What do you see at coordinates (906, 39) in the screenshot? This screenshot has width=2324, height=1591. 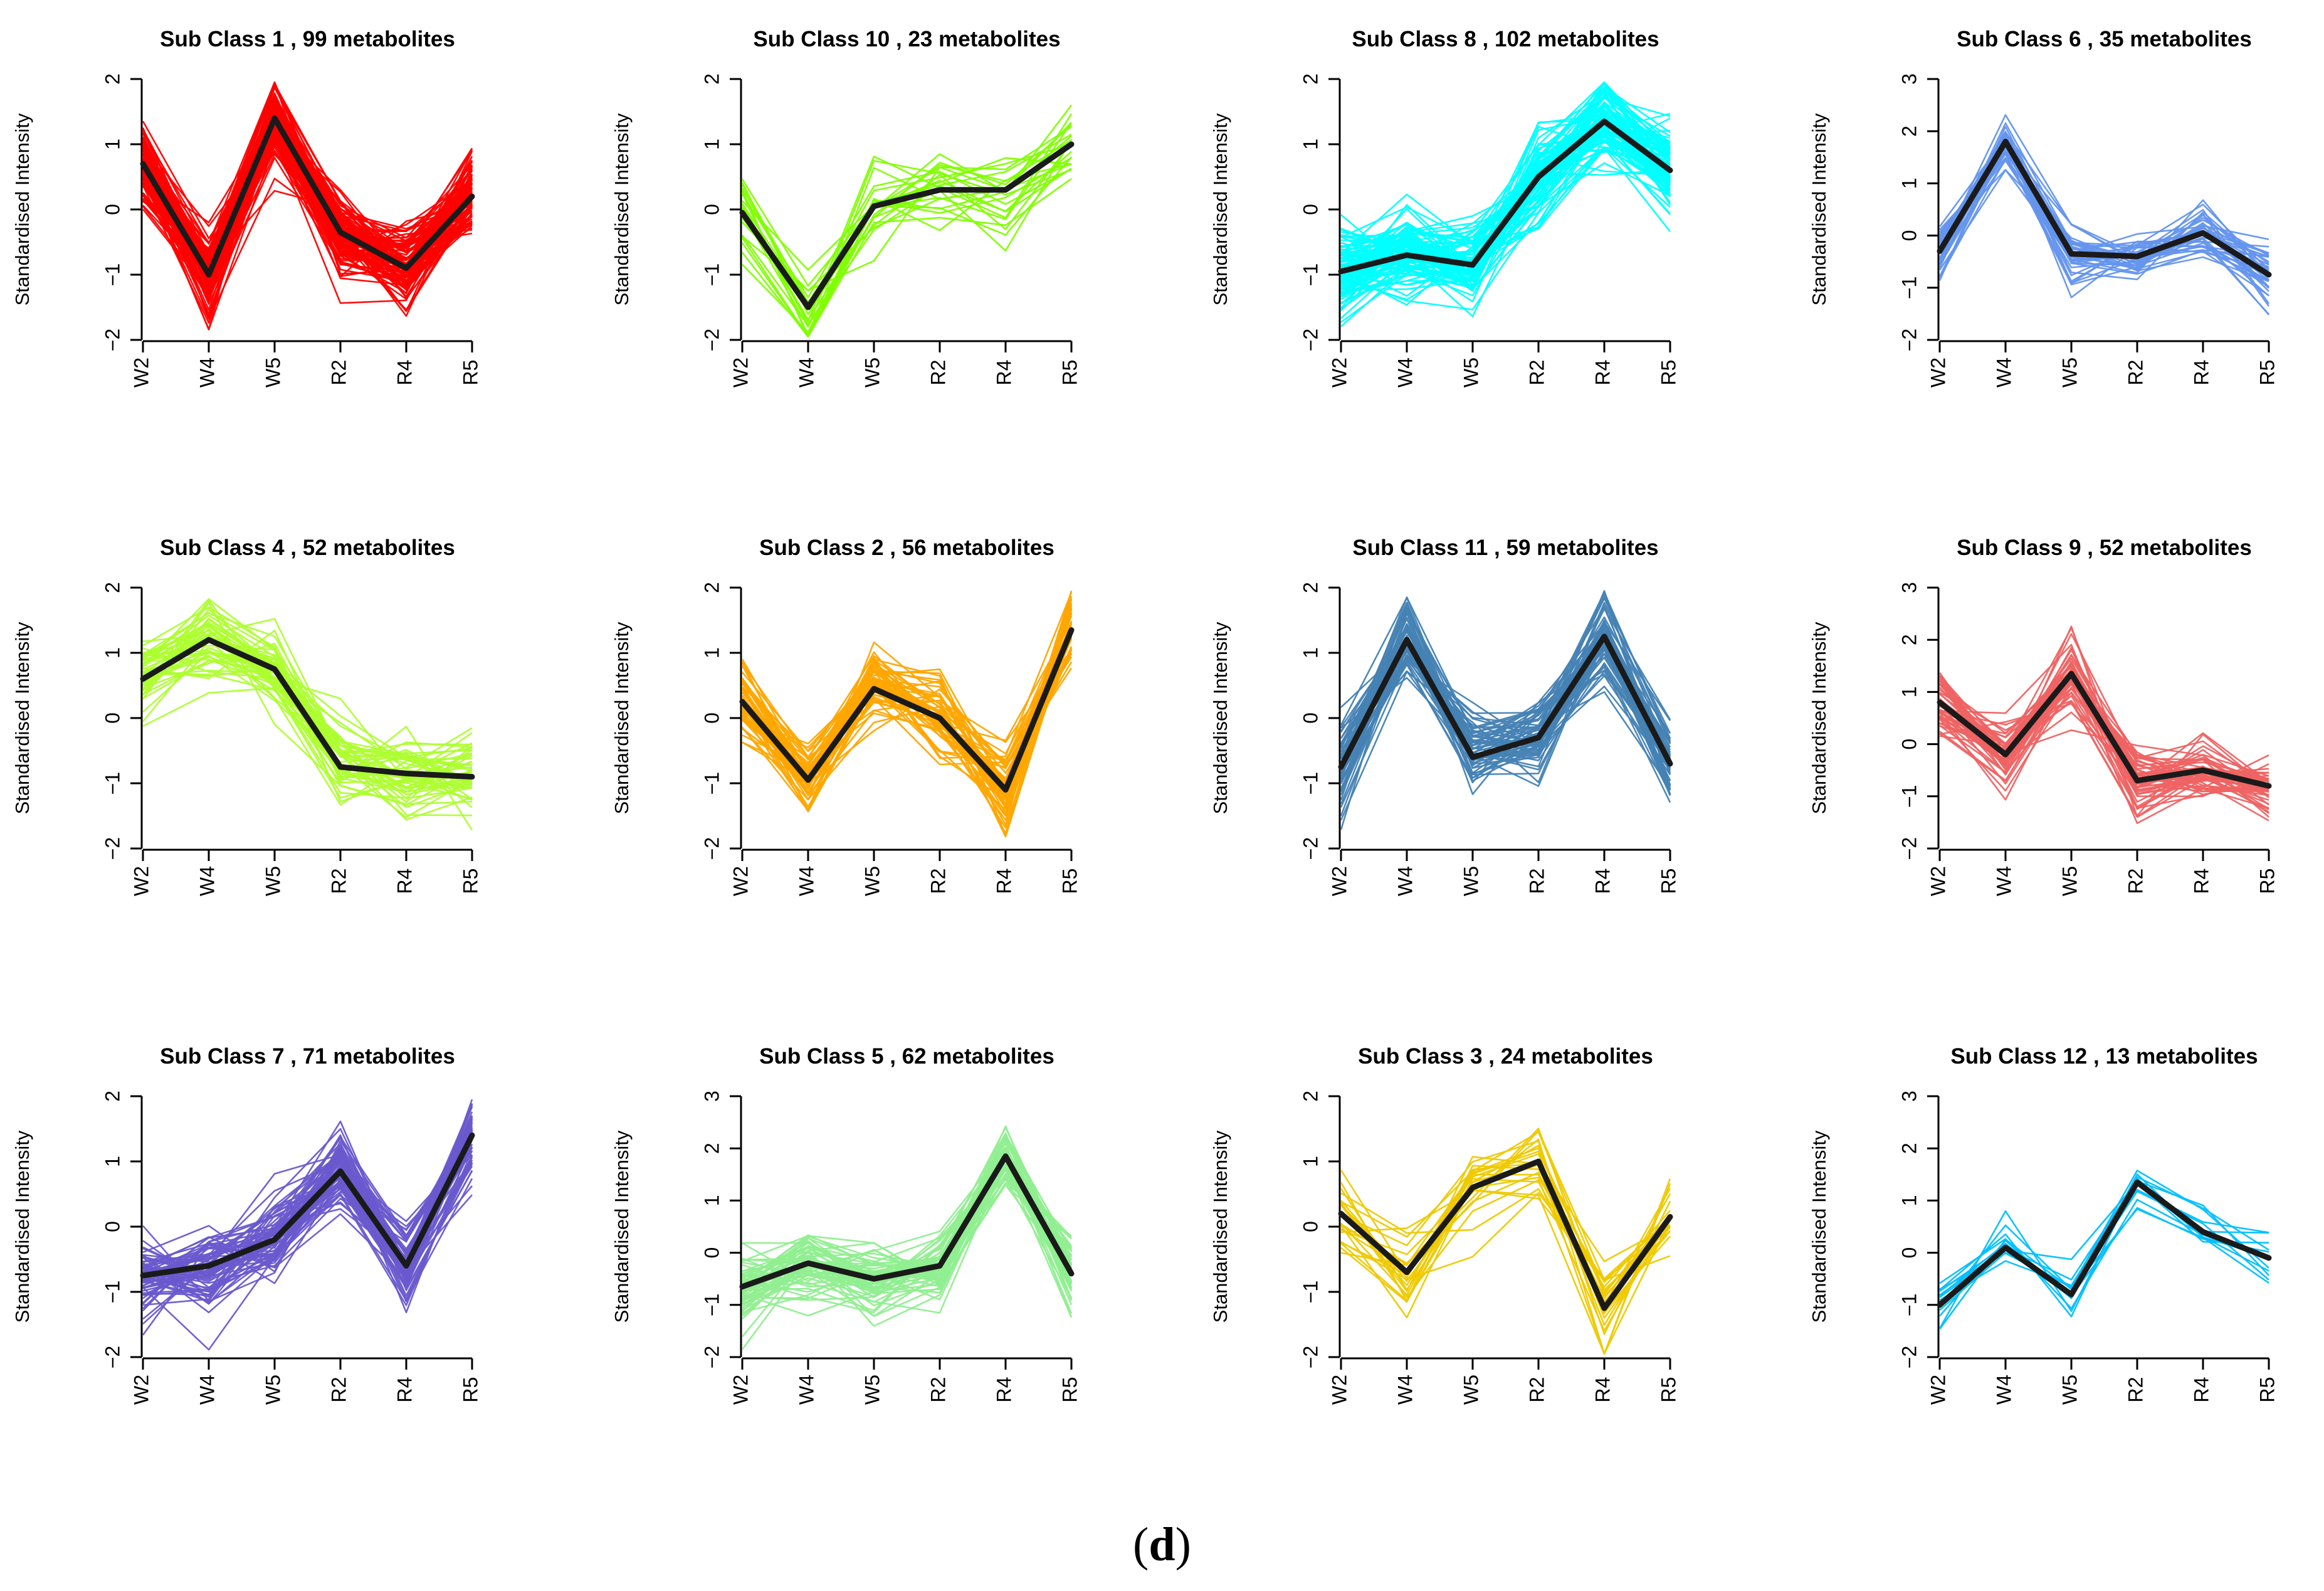 I see `panel-title: Sub Class 10 , 23 metabolites` at bounding box center [906, 39].